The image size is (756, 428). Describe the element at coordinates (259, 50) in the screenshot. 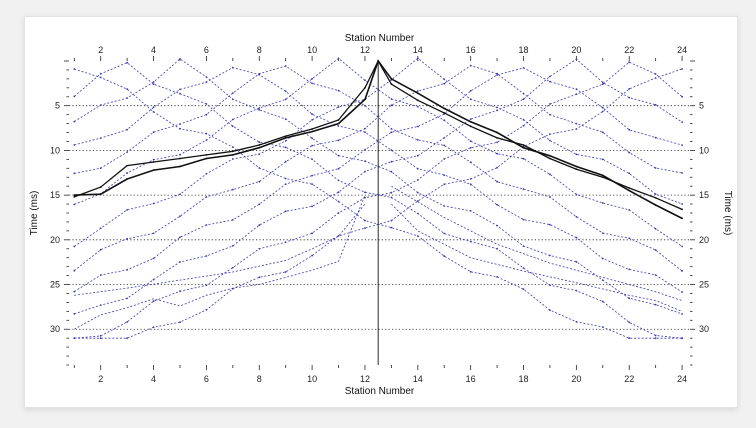

I see `x-tick-label-top: 8` at that location.